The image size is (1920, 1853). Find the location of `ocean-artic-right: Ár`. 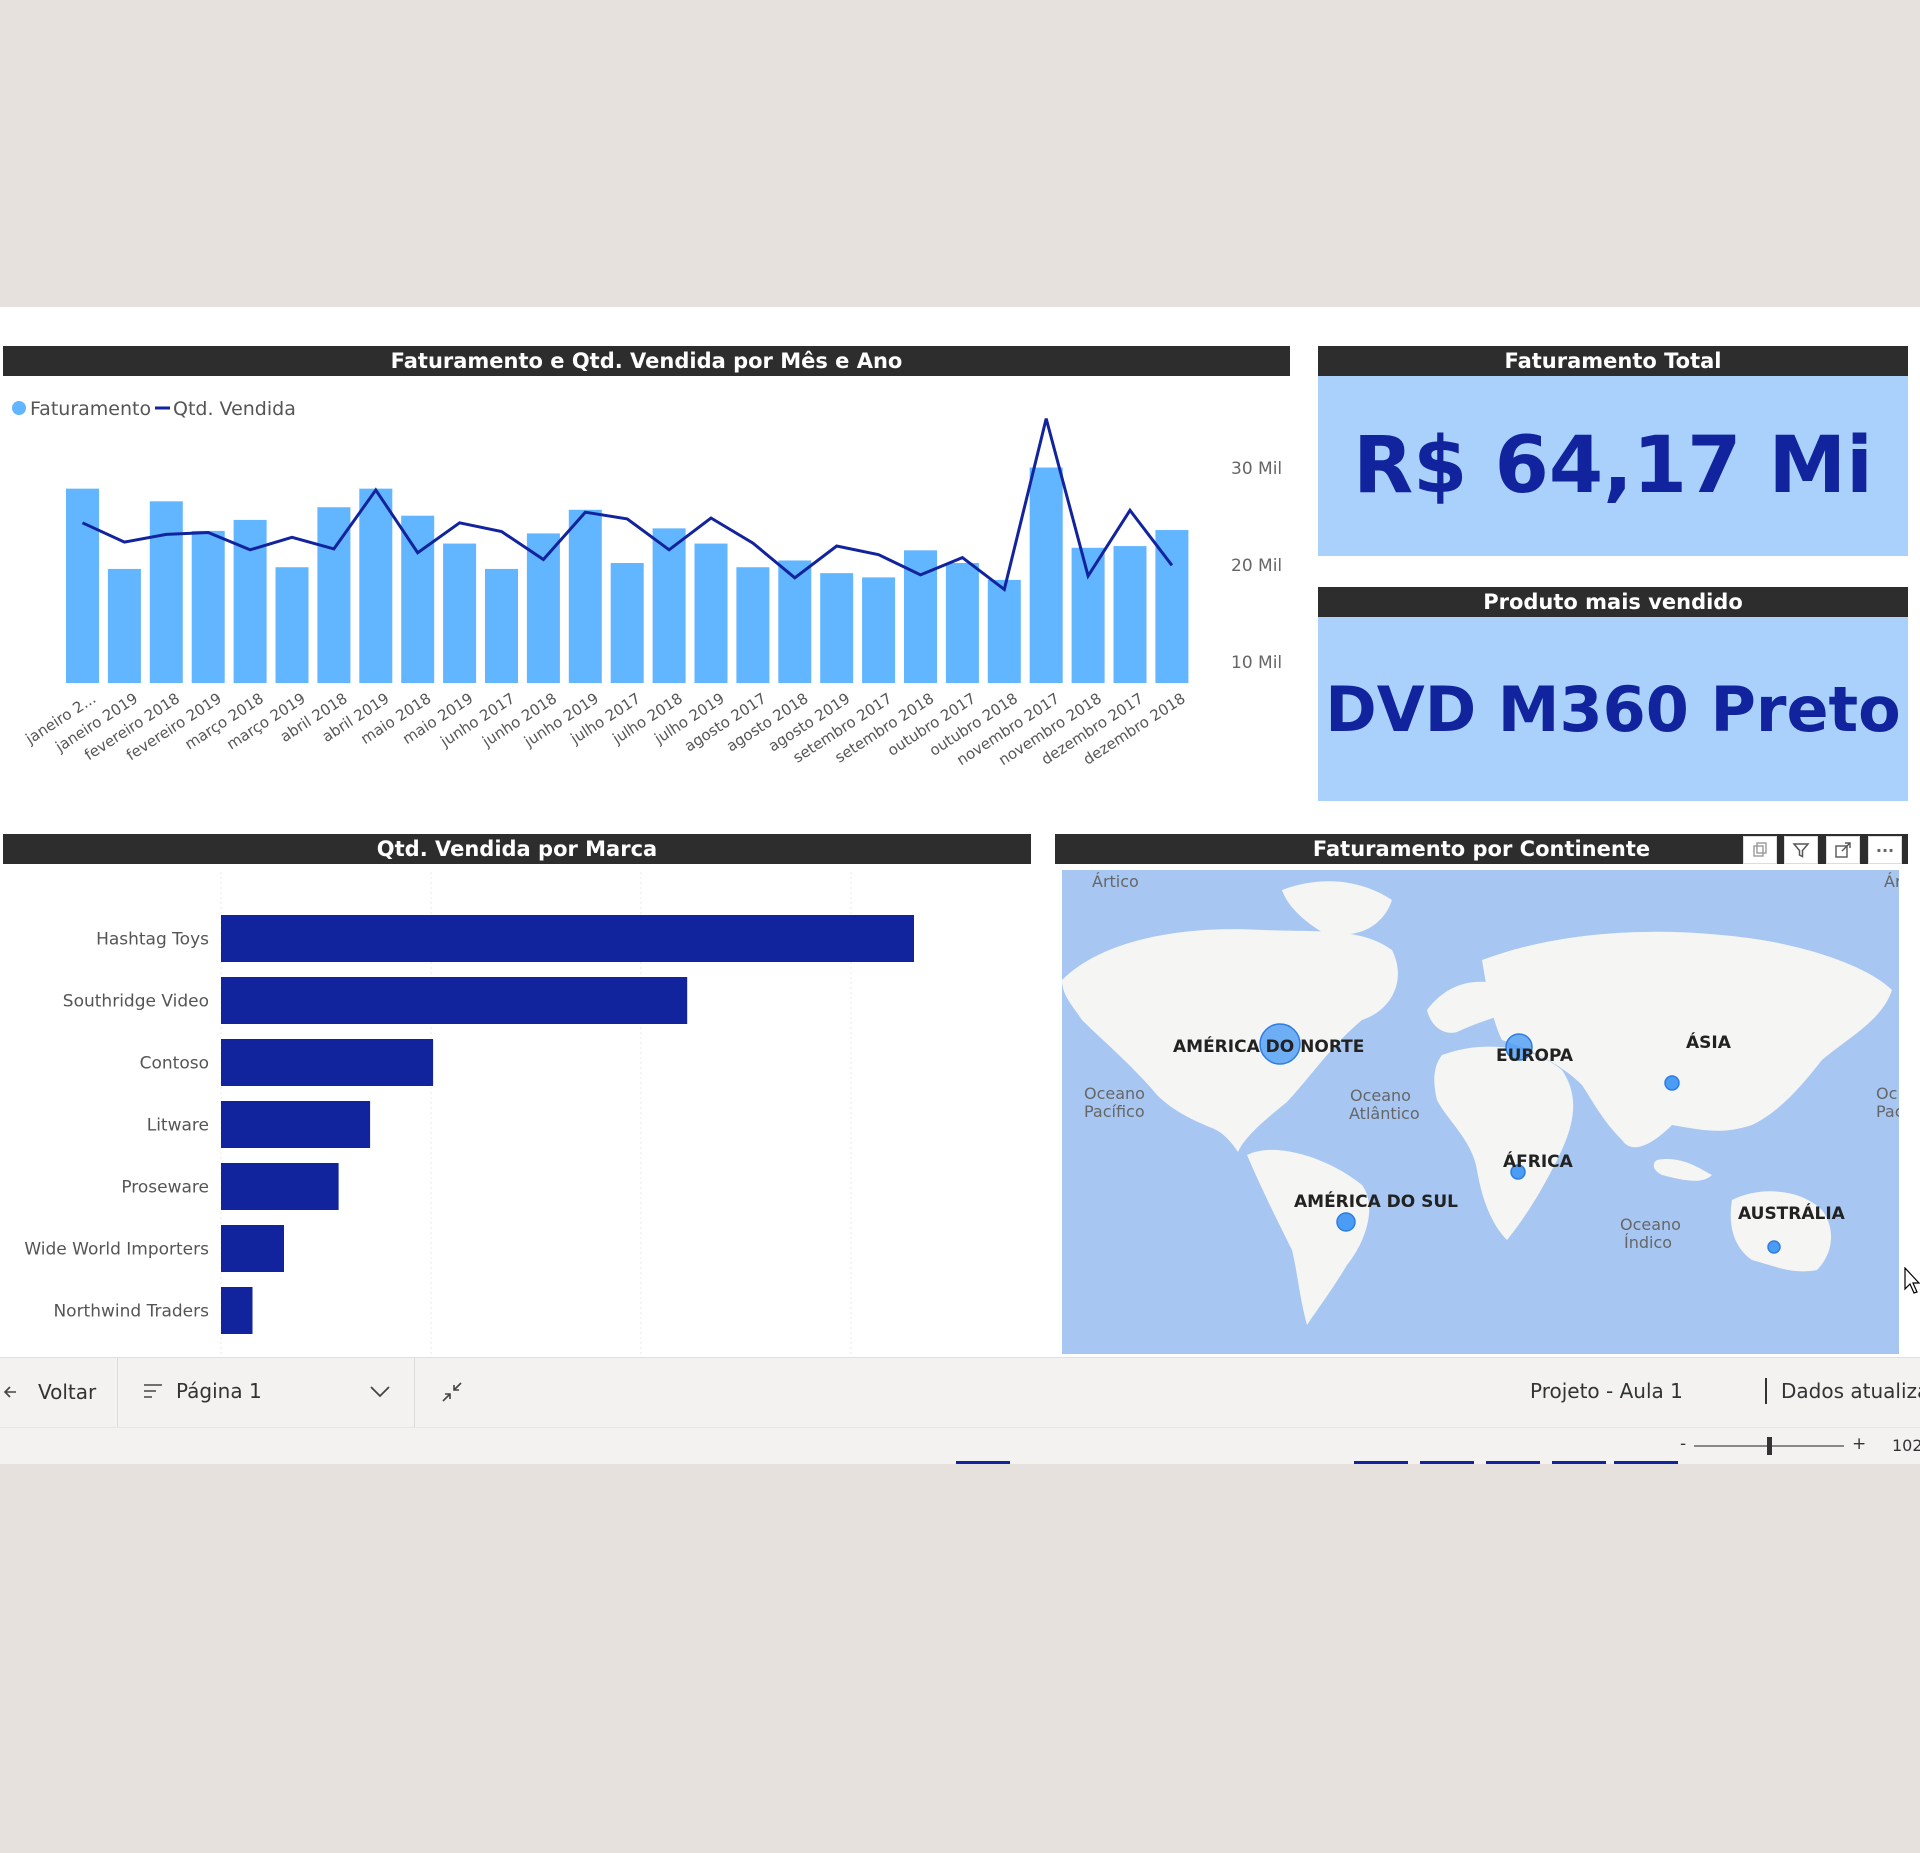

ocean-artic-right: Ár is located at coordinates (1891, 881).